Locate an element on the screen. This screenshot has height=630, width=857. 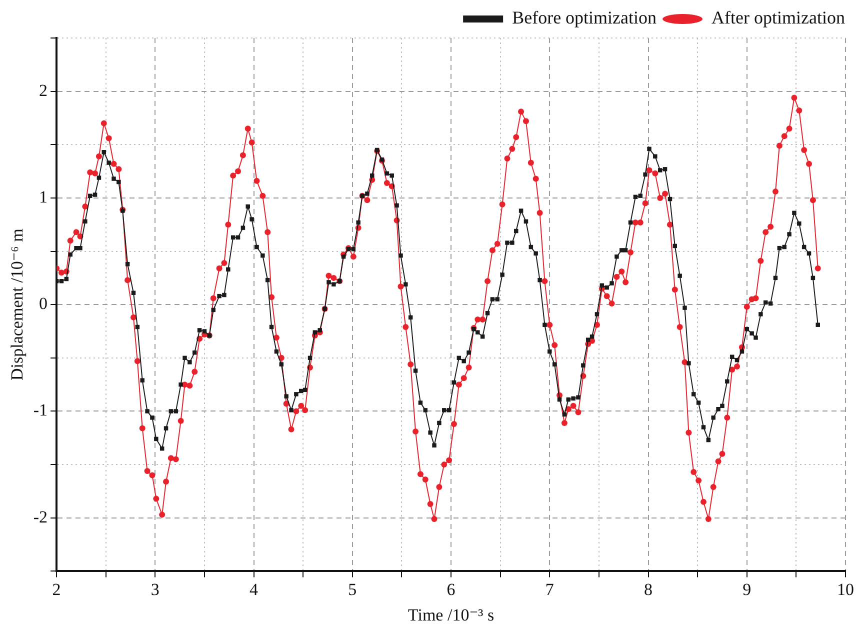
y-tick-label: -2 is located at coordinates (40, 516).